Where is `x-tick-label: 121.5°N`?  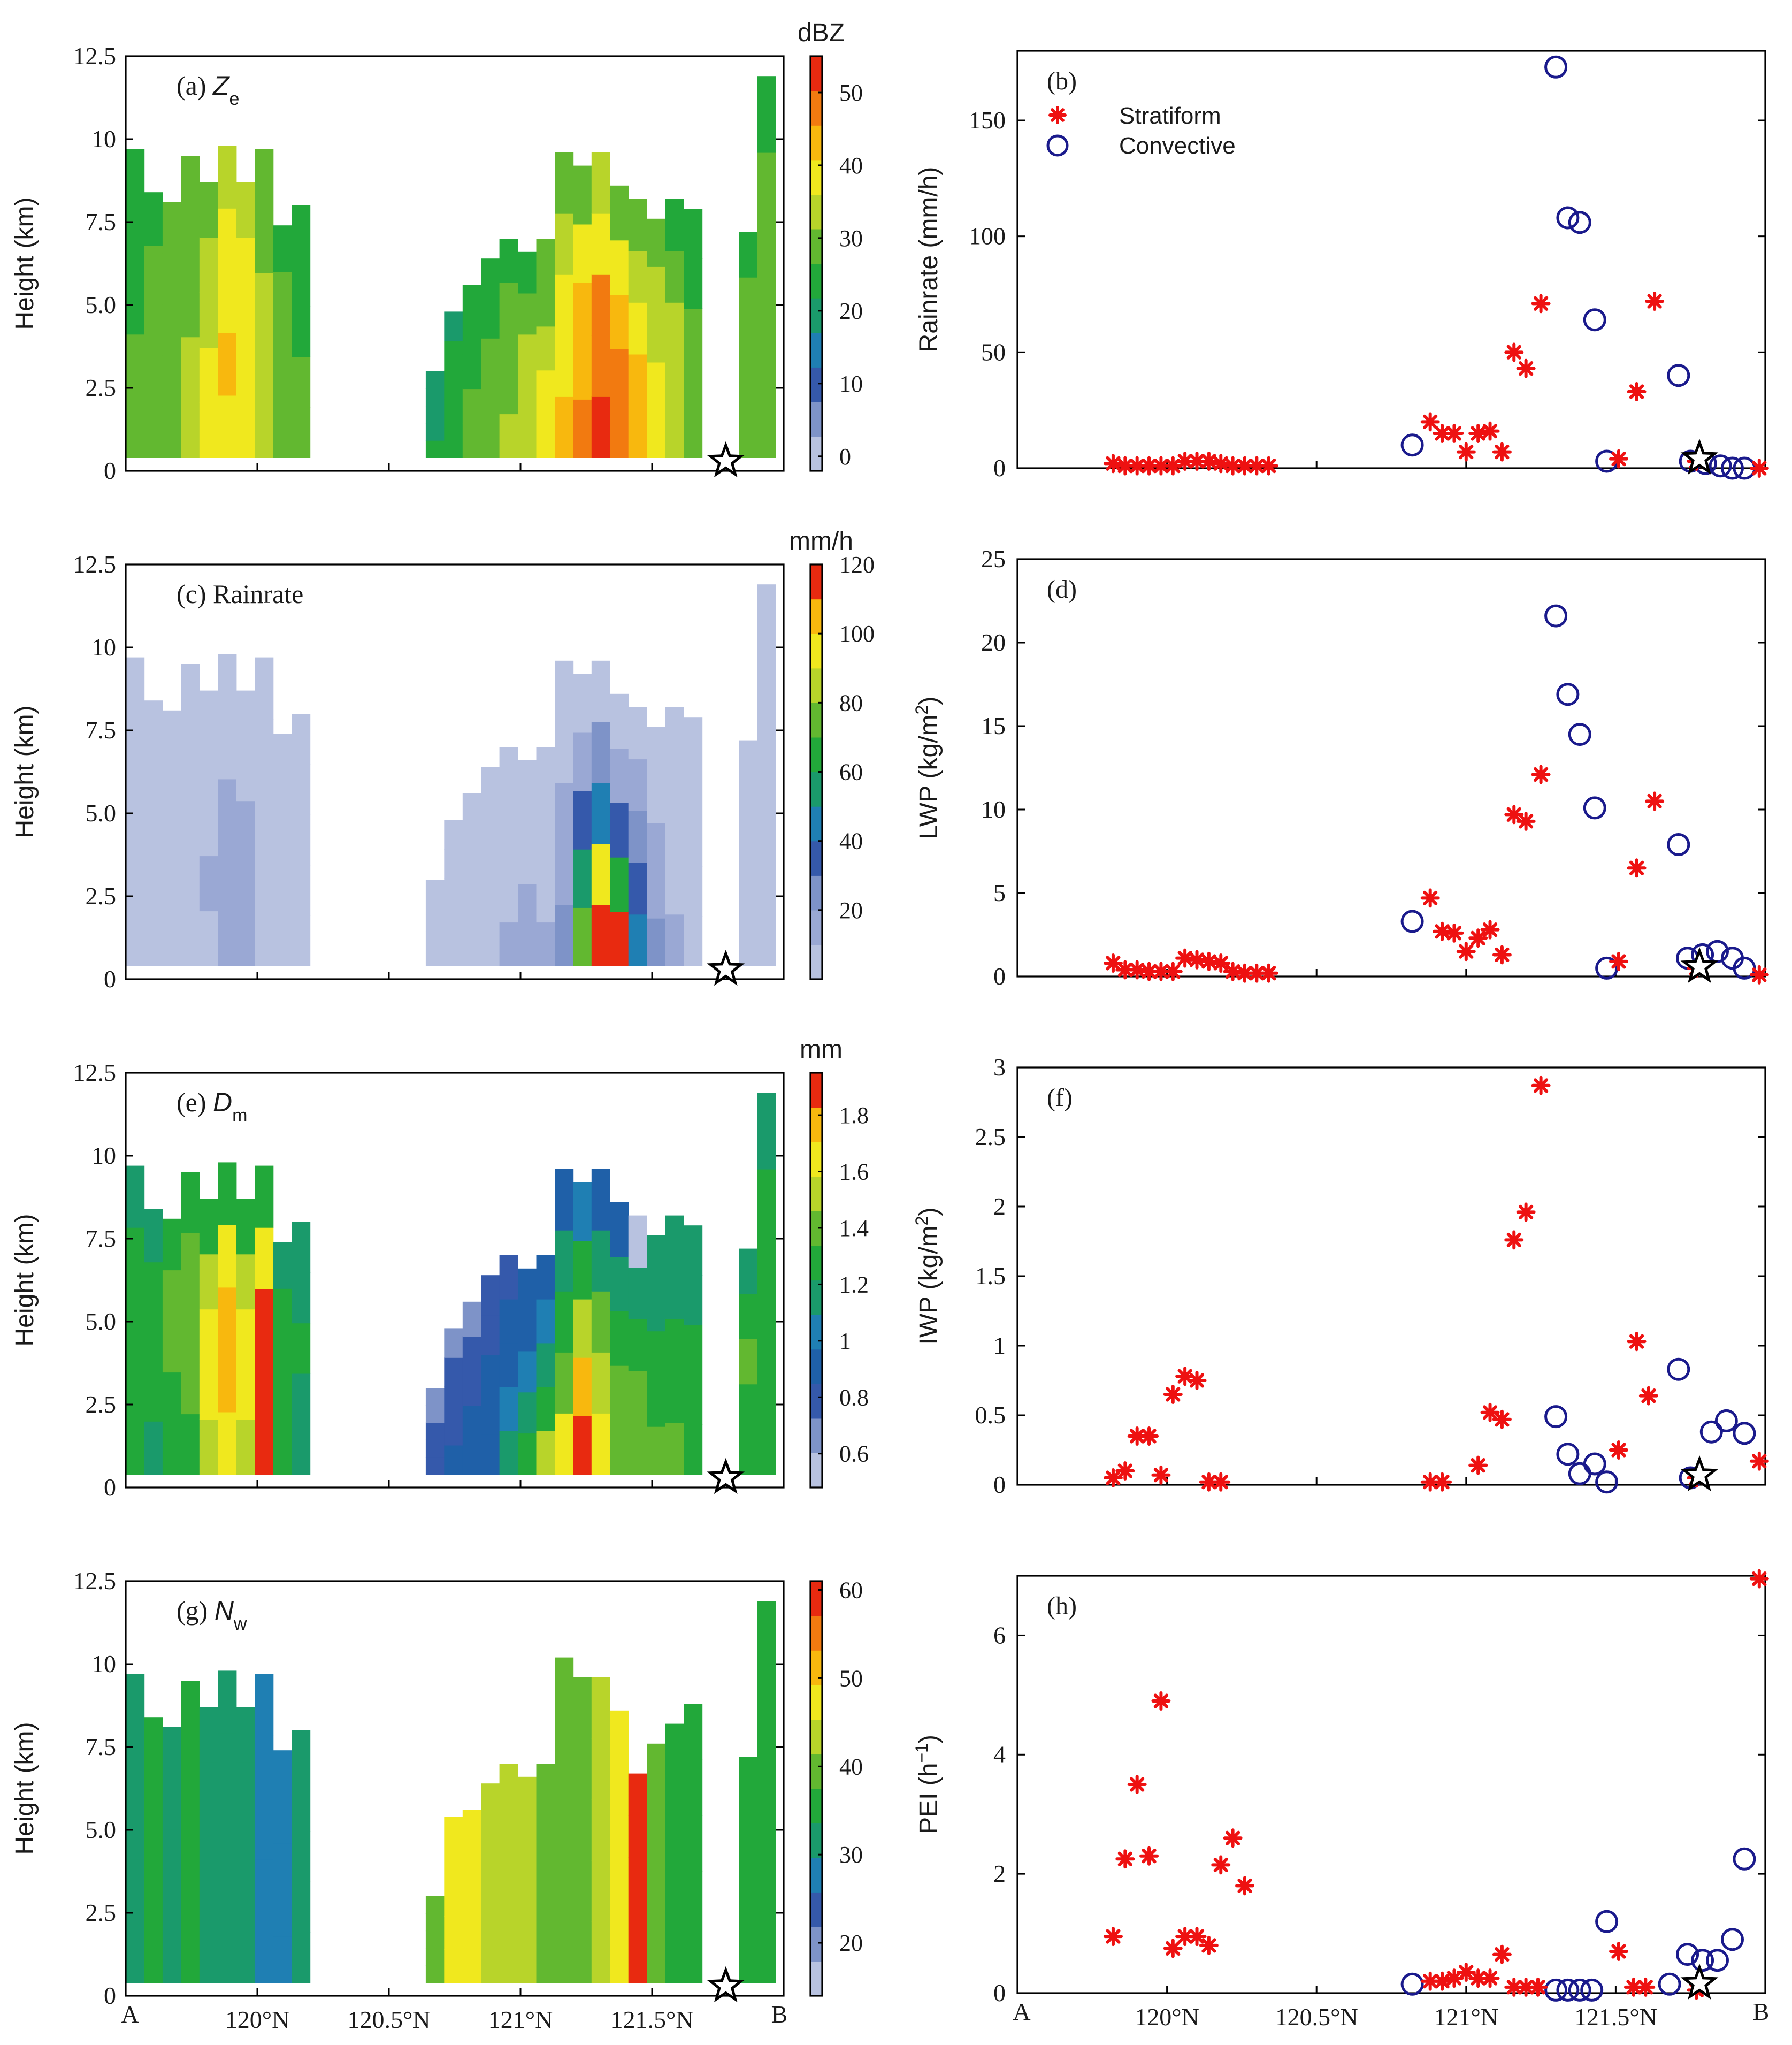
x-tick-label: 121.5°N is located at coordinates (1615, 2017).